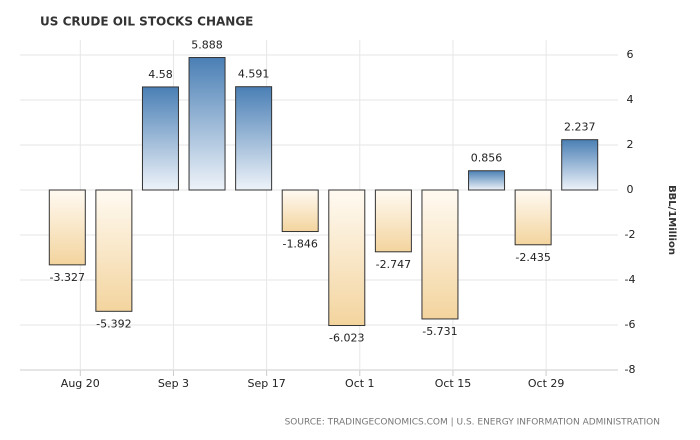  Describe the element at coordinates (299, 244) in the screenshot. I see `data-label: -1.846` at that location.